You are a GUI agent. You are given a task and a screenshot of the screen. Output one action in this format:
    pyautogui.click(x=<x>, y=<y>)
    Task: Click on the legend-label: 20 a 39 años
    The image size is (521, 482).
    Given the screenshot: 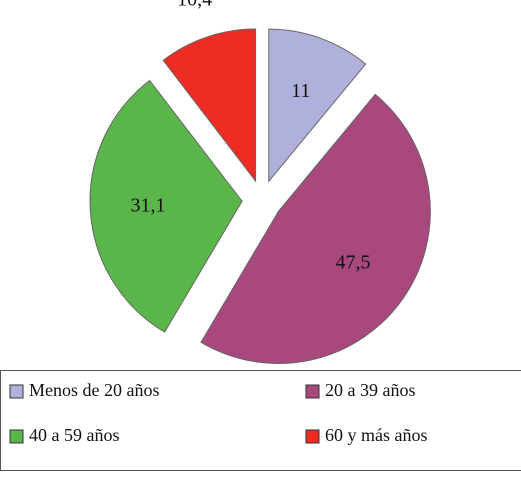 What is the action you would take?
    pyautogui.click(x=370, y=390)
    